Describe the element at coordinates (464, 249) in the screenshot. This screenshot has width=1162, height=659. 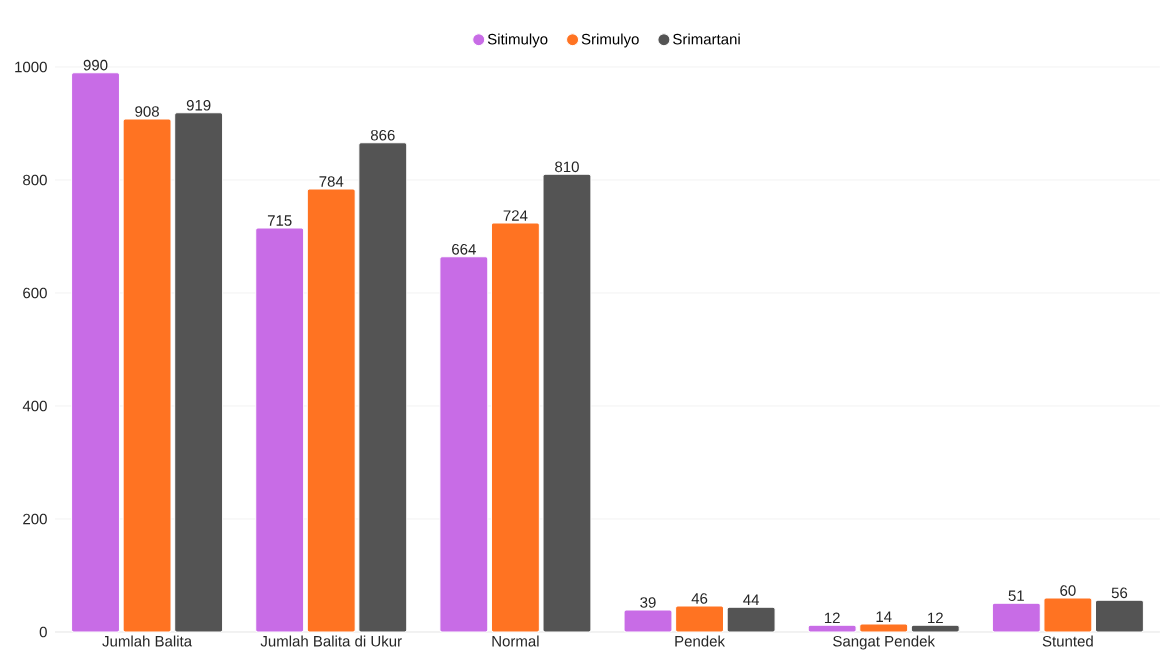
I see `data-label: 664` at that location.